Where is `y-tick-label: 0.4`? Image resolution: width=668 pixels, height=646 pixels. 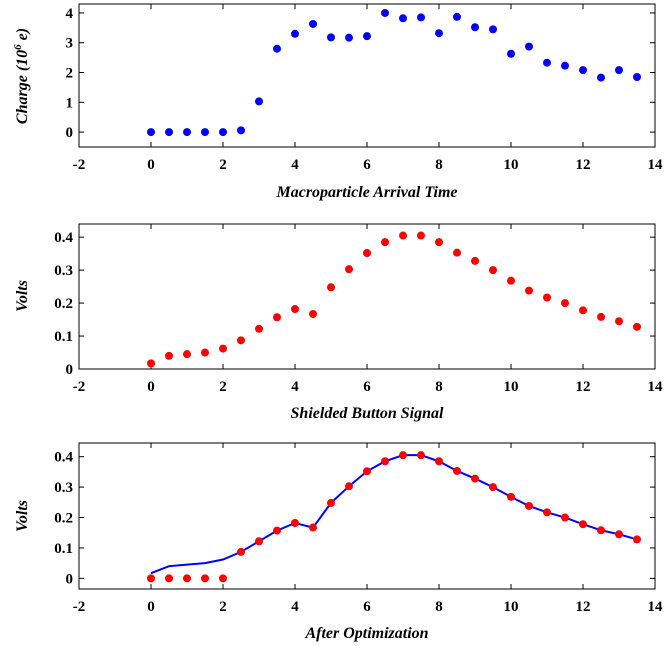
y-tick-label: 0.4 is located at coordinates (63, 458).